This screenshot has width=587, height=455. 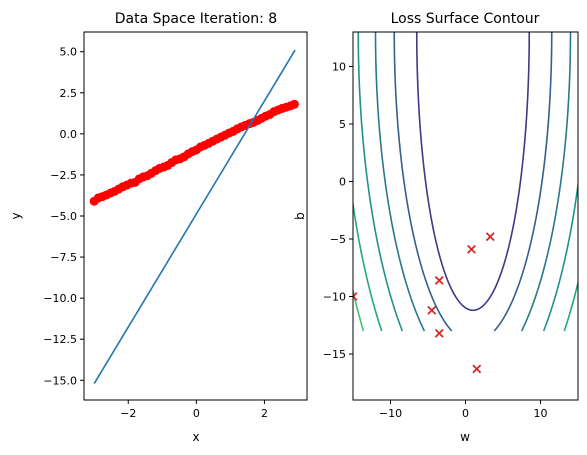 What do you see at coordinates (342, 124) in the screenshot?
I see `y-tick-label: 5` at bounding box center [342, 124].